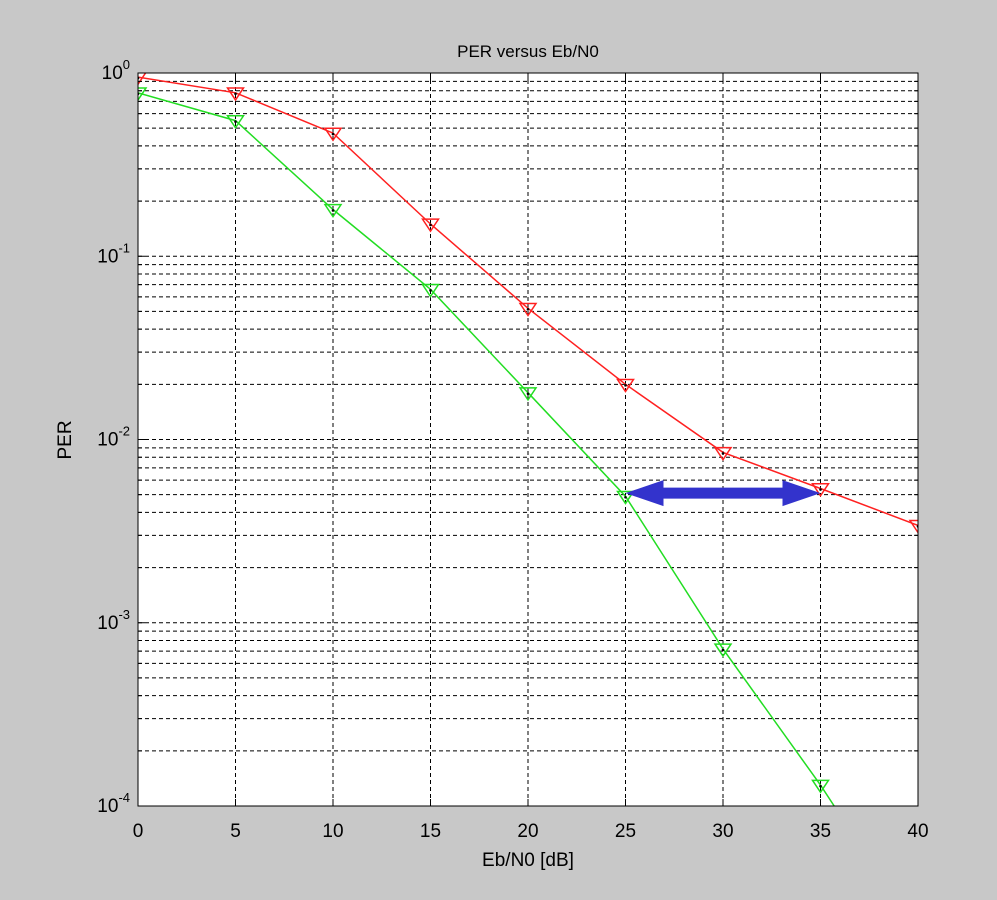  Describe the element at coordinates (332, 831) in the screenshot. I see `x-tick-label: 10` at that location.